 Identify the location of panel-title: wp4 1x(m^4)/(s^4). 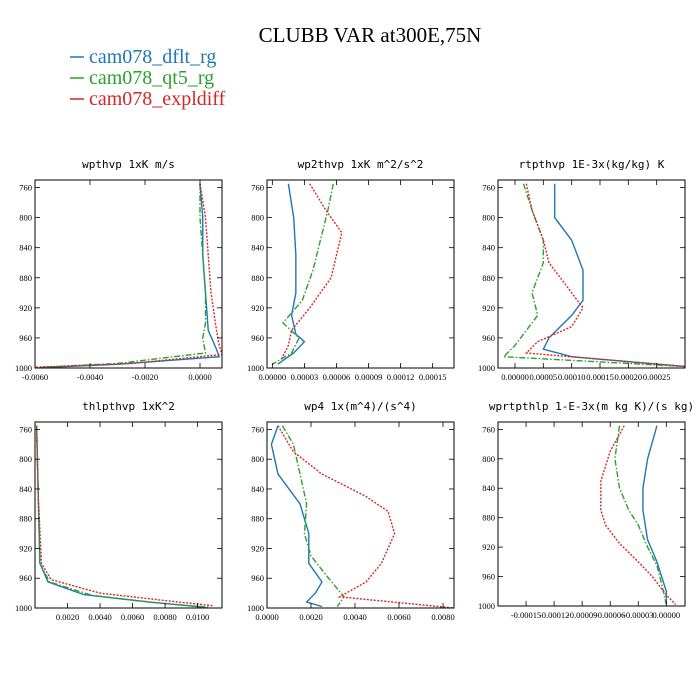
(360, 406).